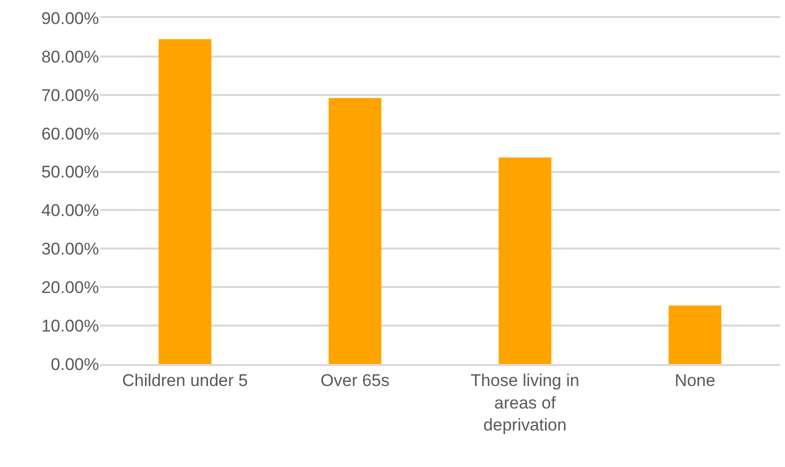 This screenshot has width=785, height=467. Describe the element at coordinates (70, 134) in the screenshot. I see `y-tick-label: 60.00%` at that location.